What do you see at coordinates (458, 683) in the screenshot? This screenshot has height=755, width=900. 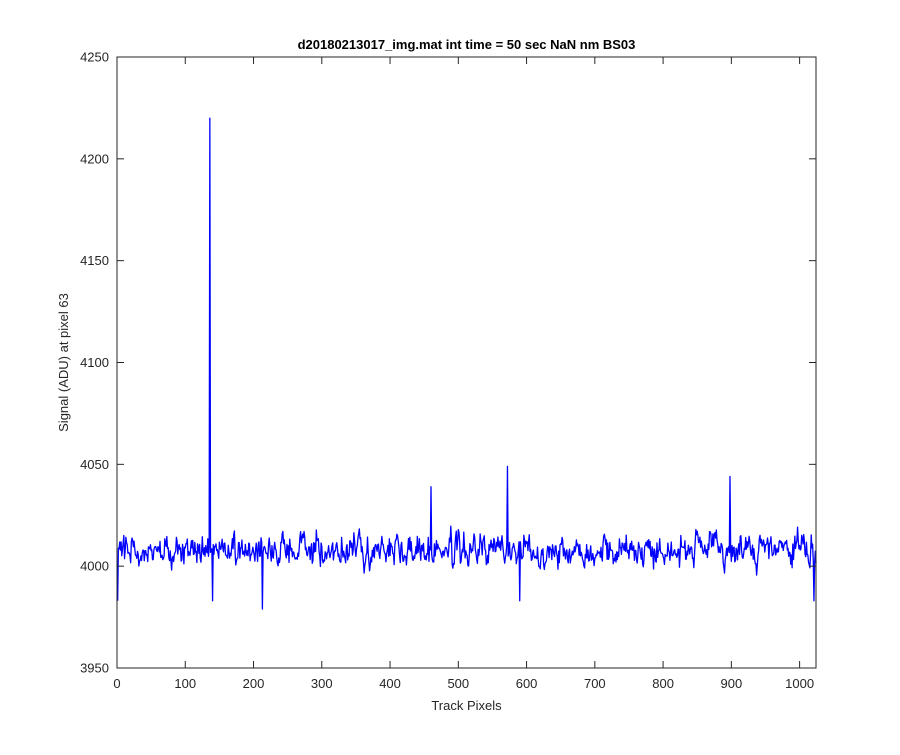 I see `x-tick-label: 500` at bounding box center [458, 683].